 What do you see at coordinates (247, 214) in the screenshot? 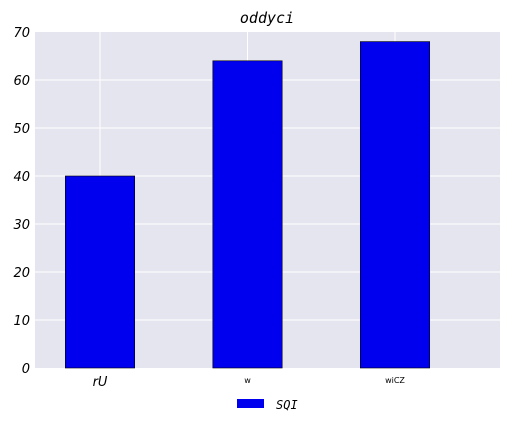
I see `bar-w` at bounding box center [247, 214].